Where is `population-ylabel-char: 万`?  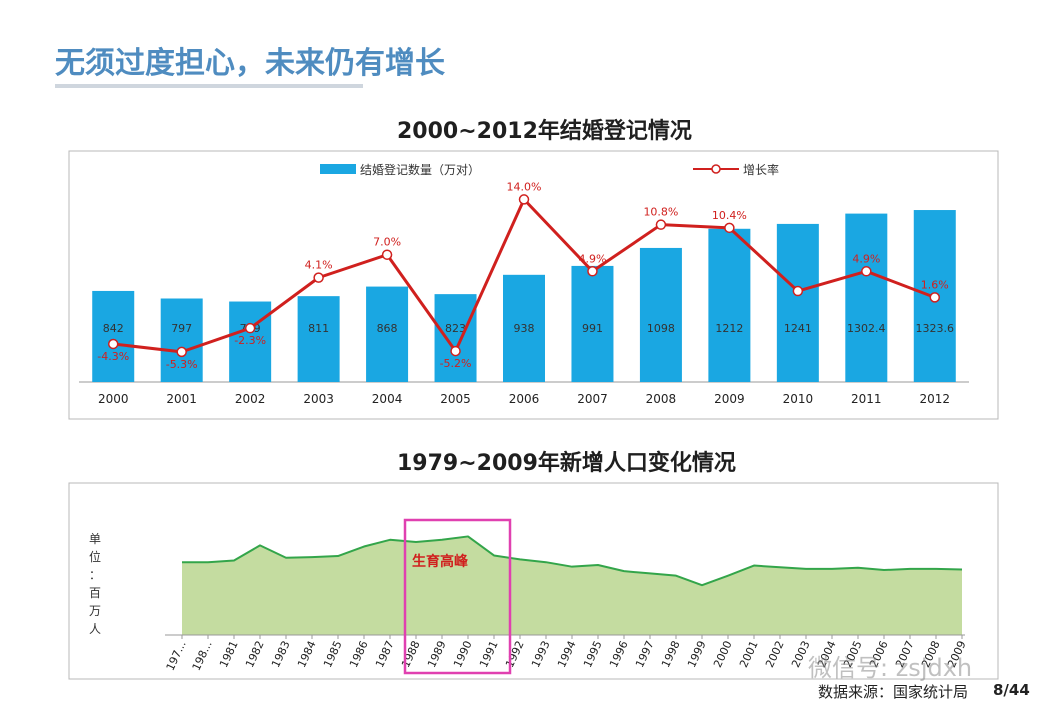
population-ylabel-char: 万 is located at coordinates (95, 611).